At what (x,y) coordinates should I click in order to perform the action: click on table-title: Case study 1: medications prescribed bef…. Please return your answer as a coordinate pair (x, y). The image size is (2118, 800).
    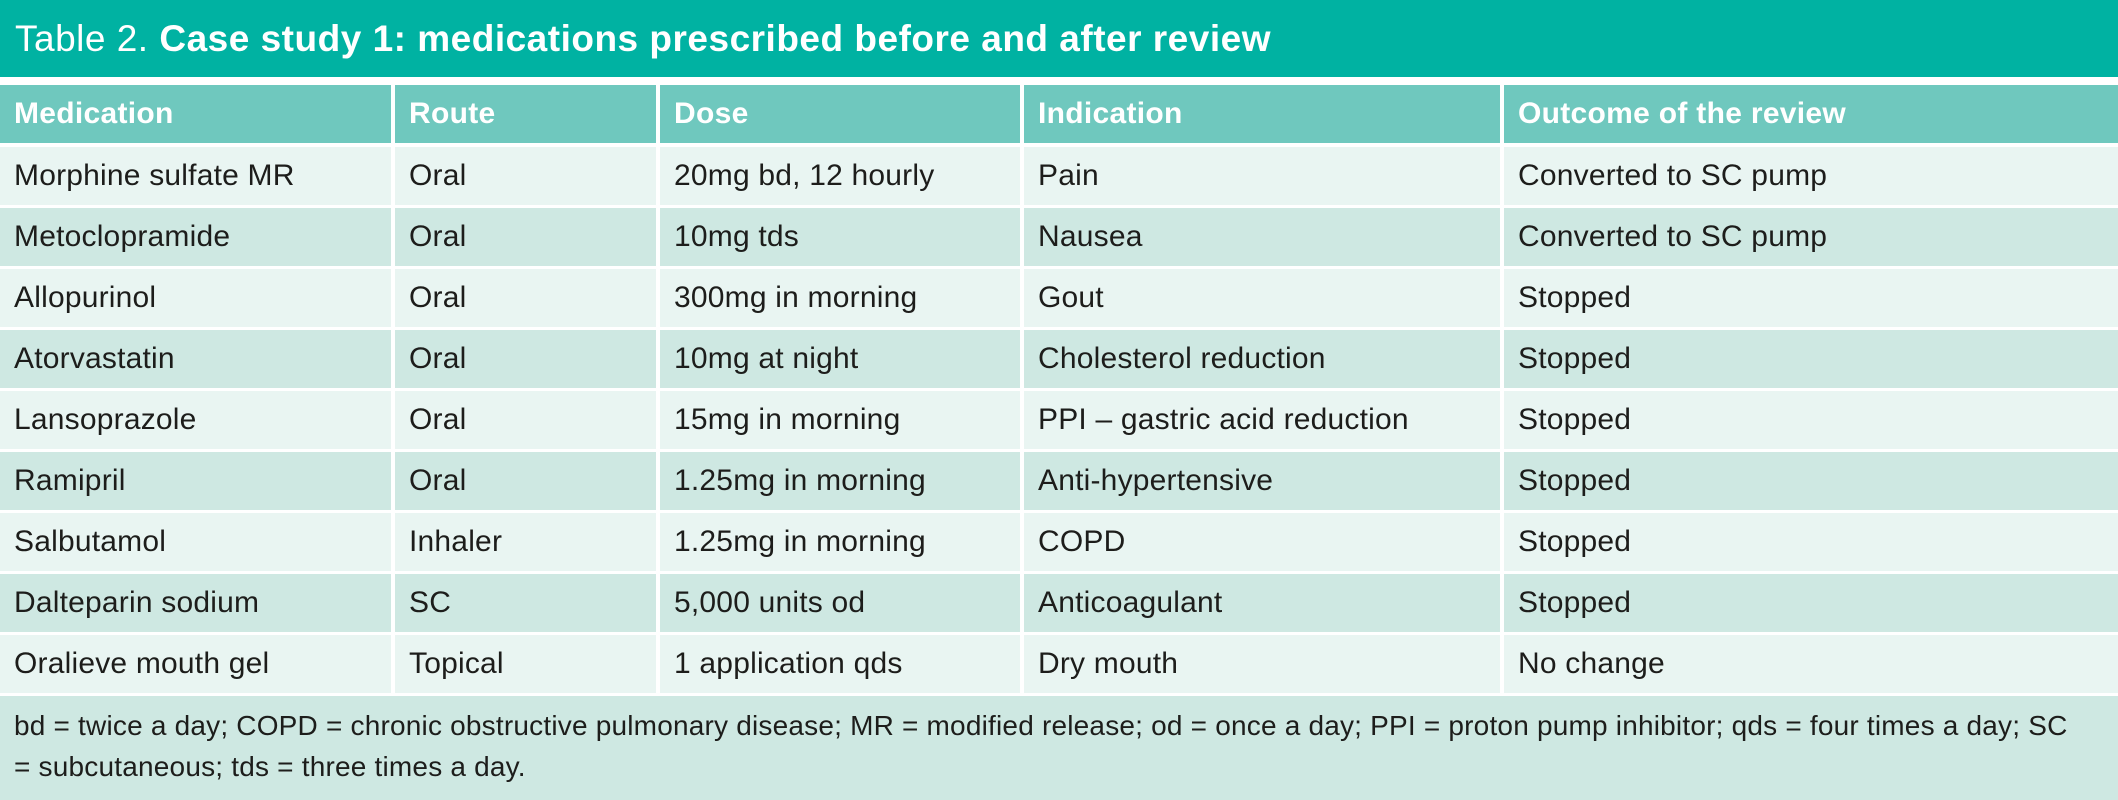
    Looking at the image, I should click on (715, 38).